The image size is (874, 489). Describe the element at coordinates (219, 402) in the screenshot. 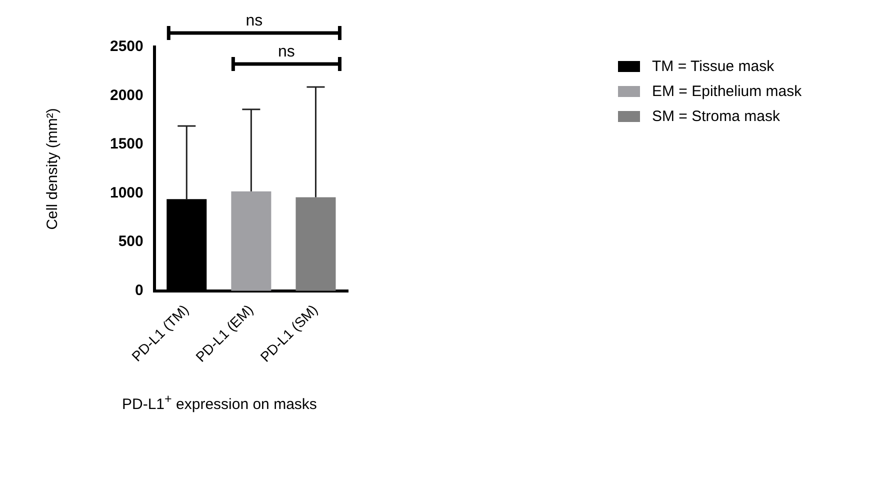

I see `x-axis-title: PD-L1$^{+}$ expression on masks` at that location.